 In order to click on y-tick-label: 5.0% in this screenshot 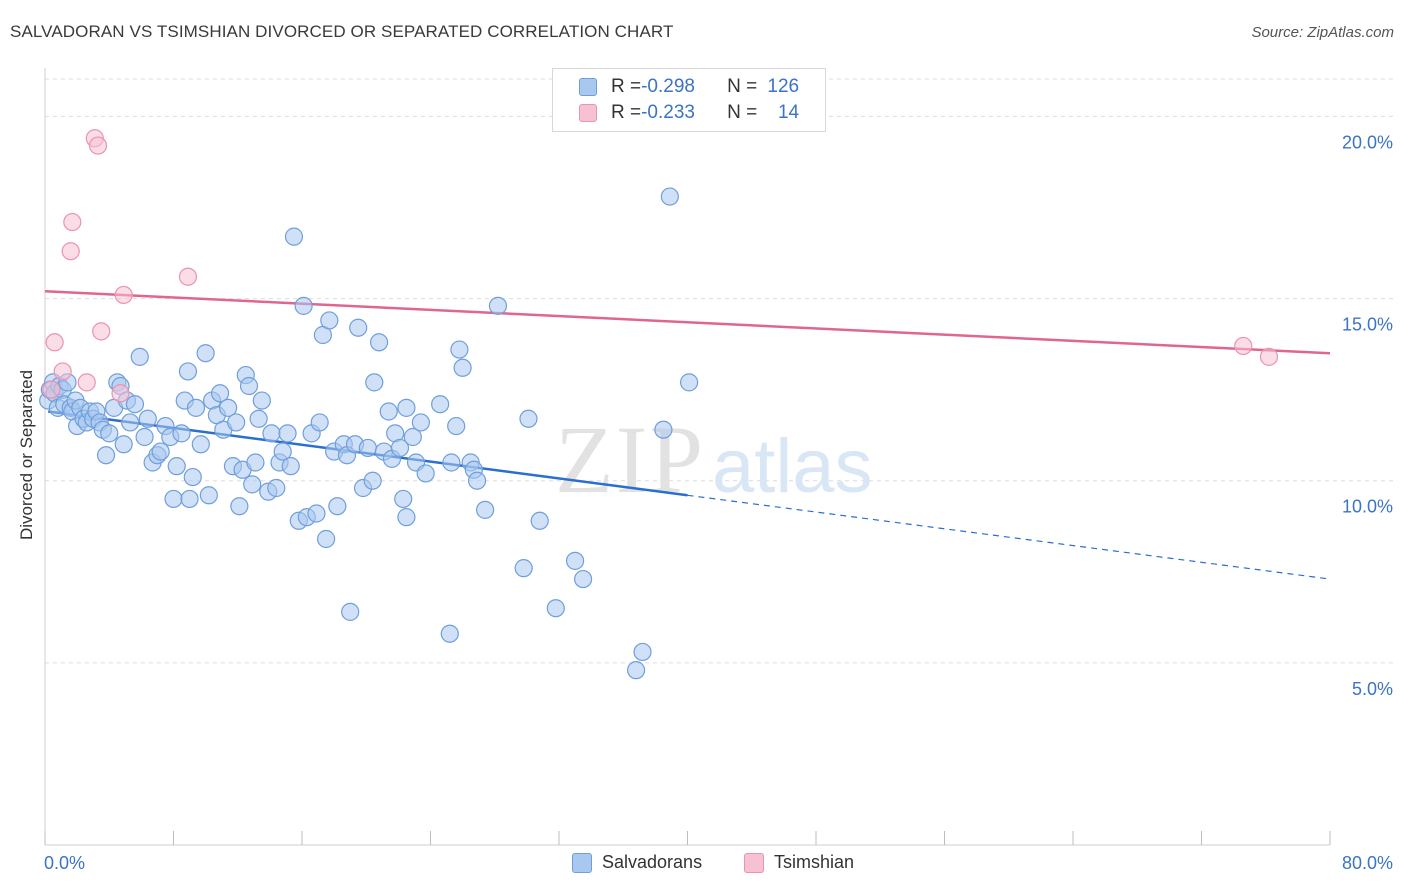, I will do `click(1372, 689)`.